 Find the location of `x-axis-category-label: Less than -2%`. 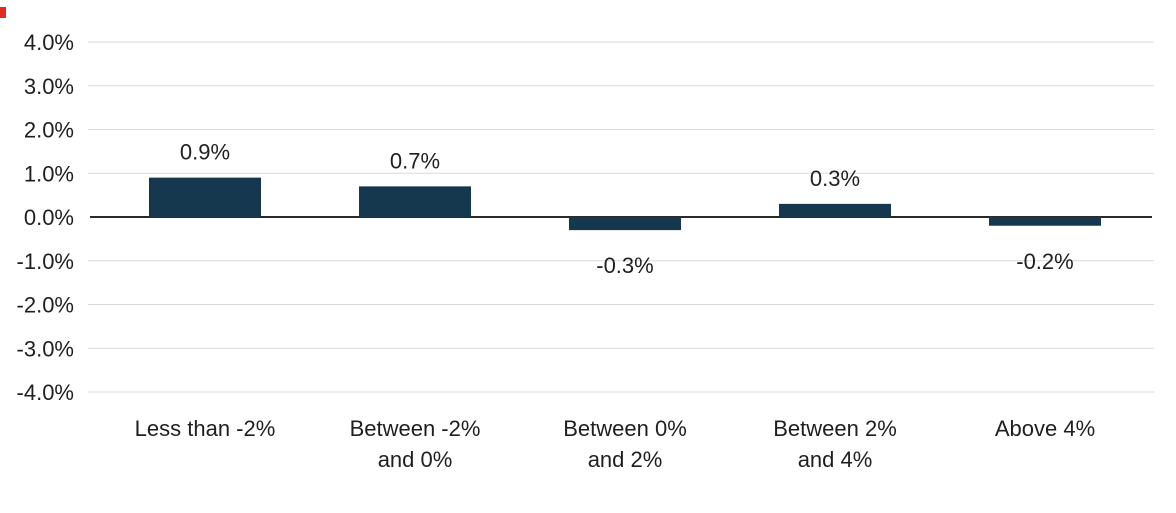

x-axis-category-label: Less than -2% is located at coordinates (205, 428).